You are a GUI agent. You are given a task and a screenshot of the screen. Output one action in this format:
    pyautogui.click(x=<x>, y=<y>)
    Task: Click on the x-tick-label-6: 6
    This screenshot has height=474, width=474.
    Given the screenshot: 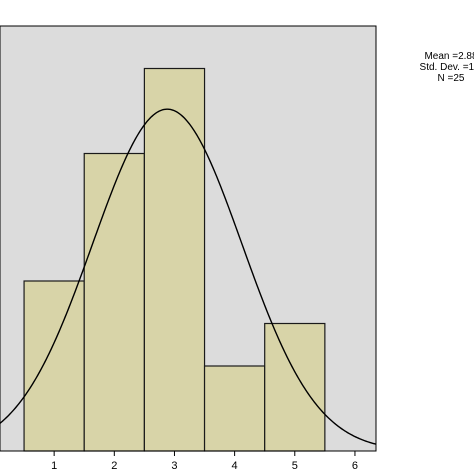 What is the action you would take?
    pyautogui.click(x=355, y=466)
    